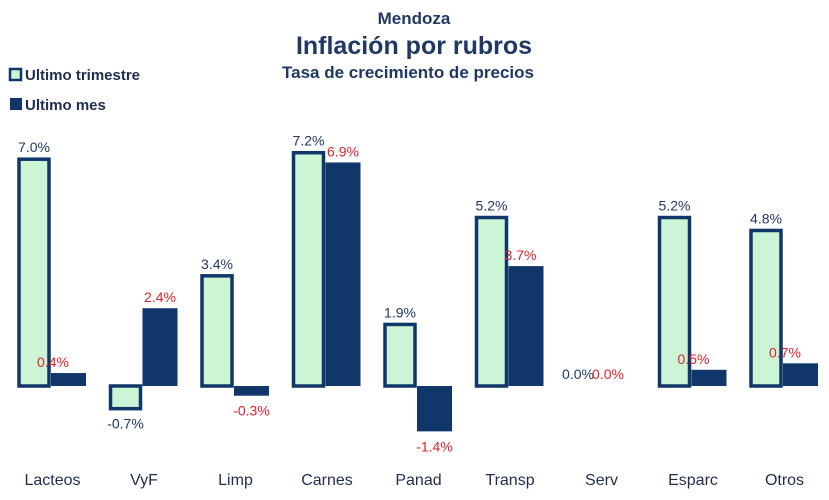 This screenshot has height=500, width=829. I want to click on category-label-limp: Limp, so click(235, 480).